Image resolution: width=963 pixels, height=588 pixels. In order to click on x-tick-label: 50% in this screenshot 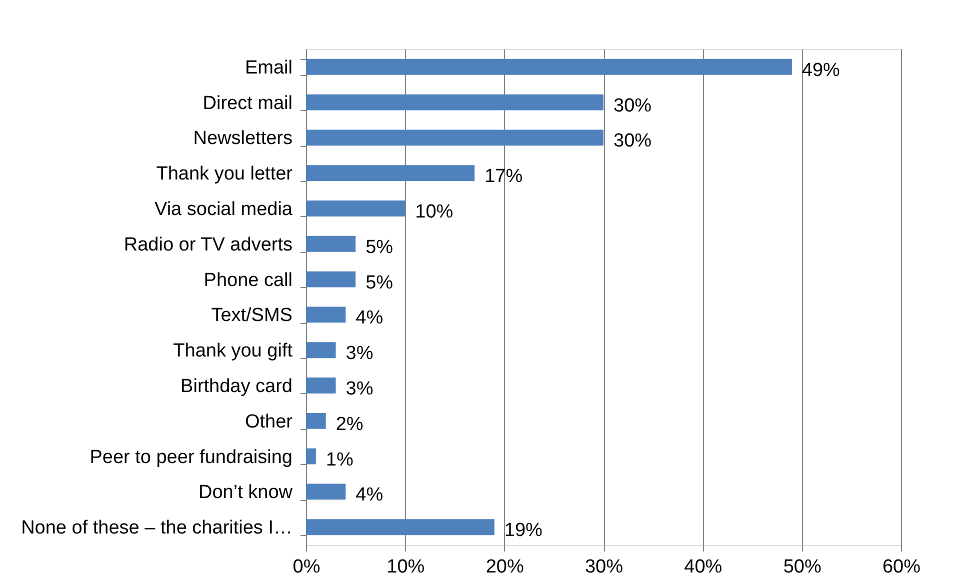, I will do `click(802, 567)`.